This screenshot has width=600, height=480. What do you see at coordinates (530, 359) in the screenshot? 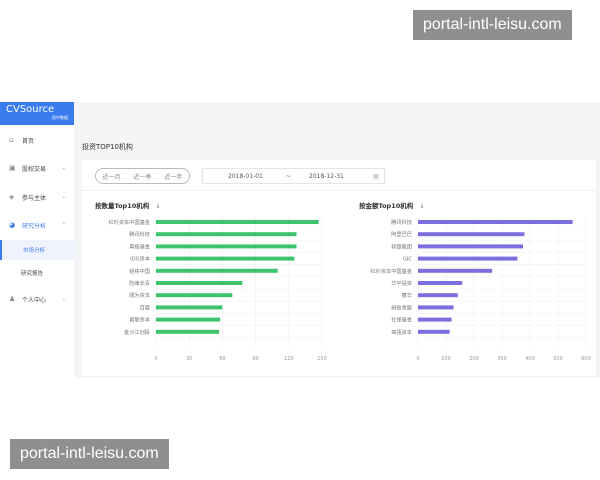
I see `x-tick-label: 400` at bounding box center [530, 359].